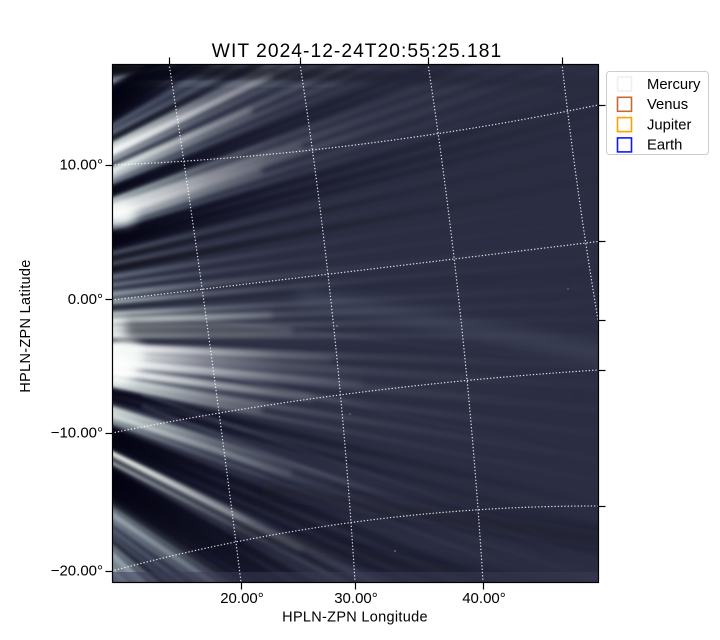 Image resolution: width=720 pixels, height=640 pixels. Describe the element at coordinates (484, 598) in the screenshot. I see `svg-text: 40.00°` at that location.